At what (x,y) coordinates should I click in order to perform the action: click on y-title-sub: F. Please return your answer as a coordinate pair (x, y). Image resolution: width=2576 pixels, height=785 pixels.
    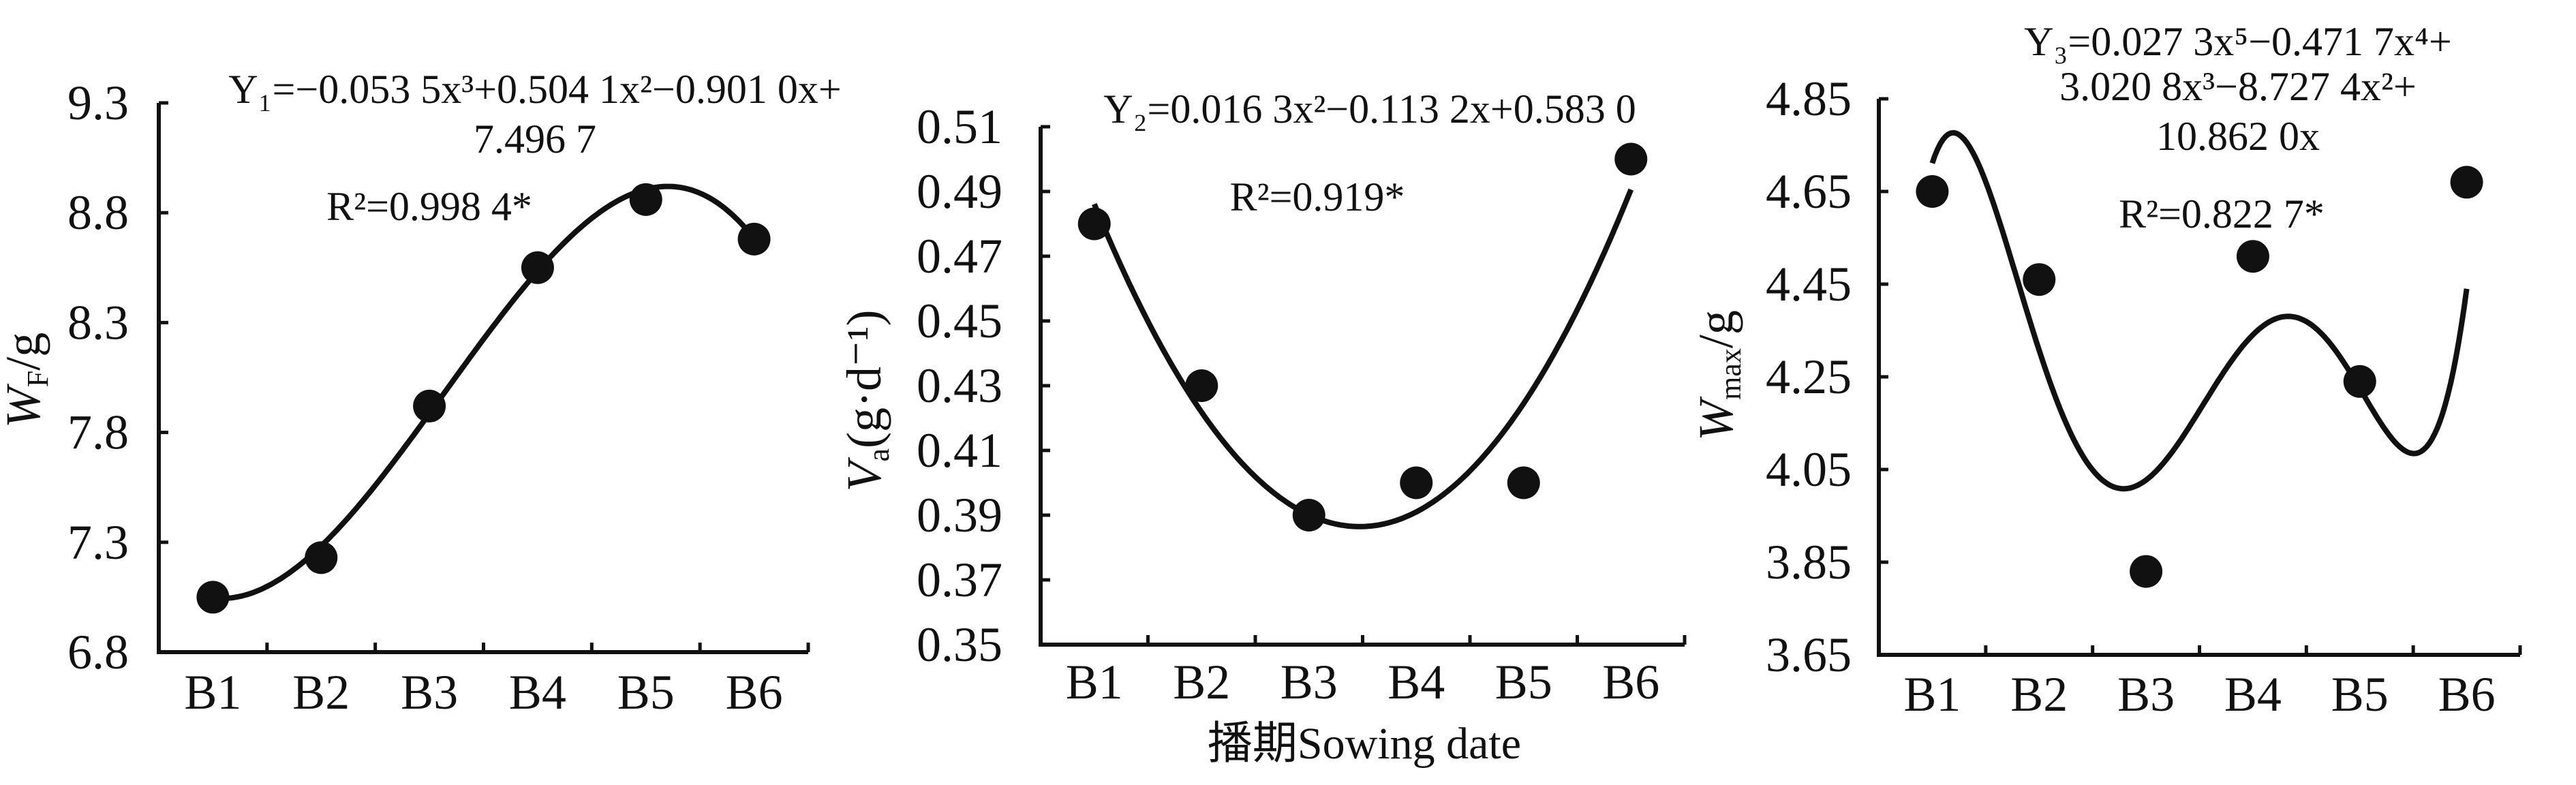
    Looking at the image, I should click on (38, 379).